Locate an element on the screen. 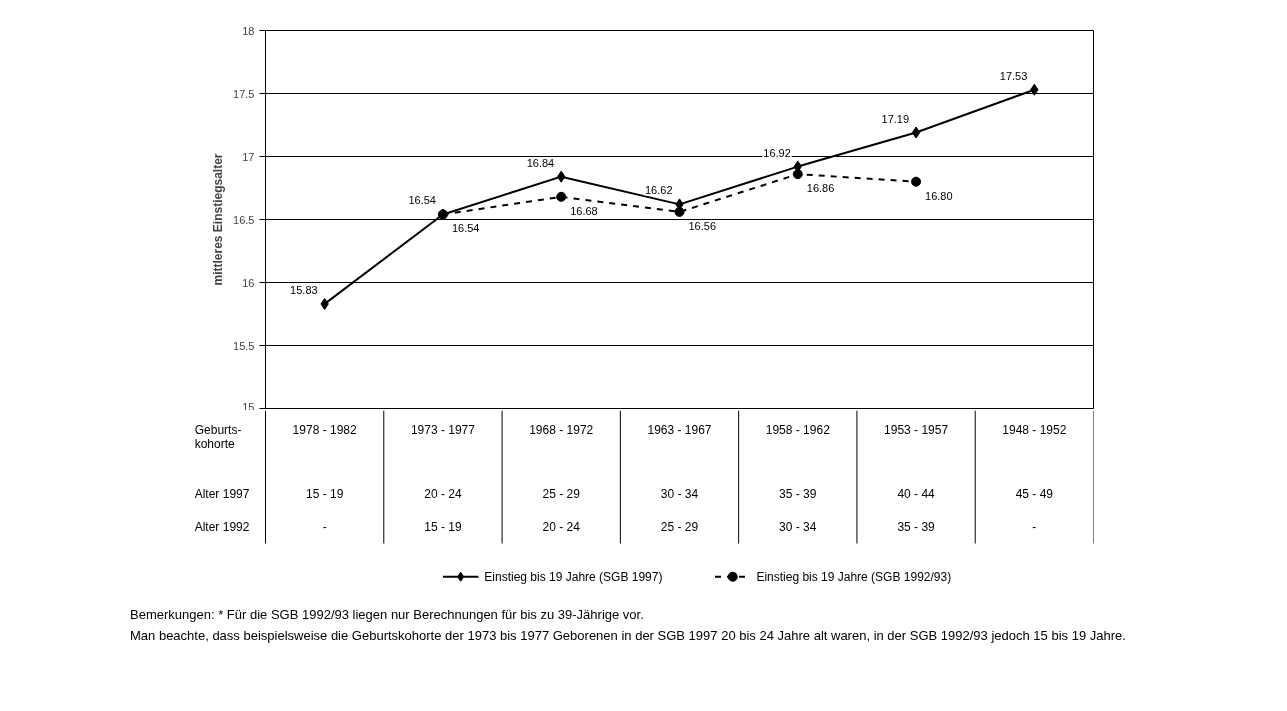 This screenshot has height=711, width=1287. data-label: 16.68 is located at coordinates (584, 210).